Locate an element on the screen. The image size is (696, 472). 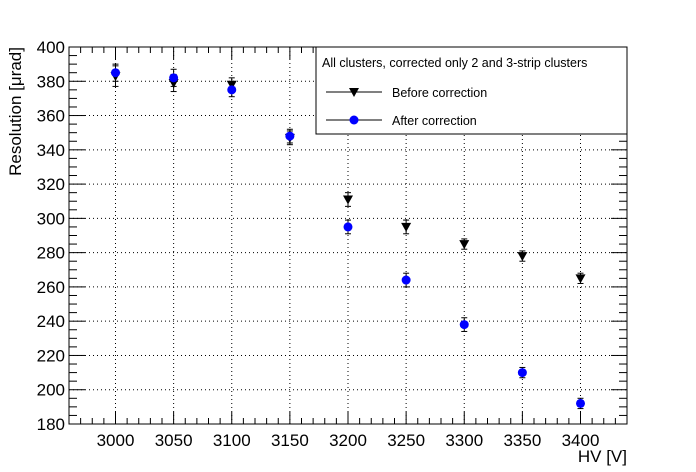
x-tick-label: 3200 is located at coordinates (348, 440).